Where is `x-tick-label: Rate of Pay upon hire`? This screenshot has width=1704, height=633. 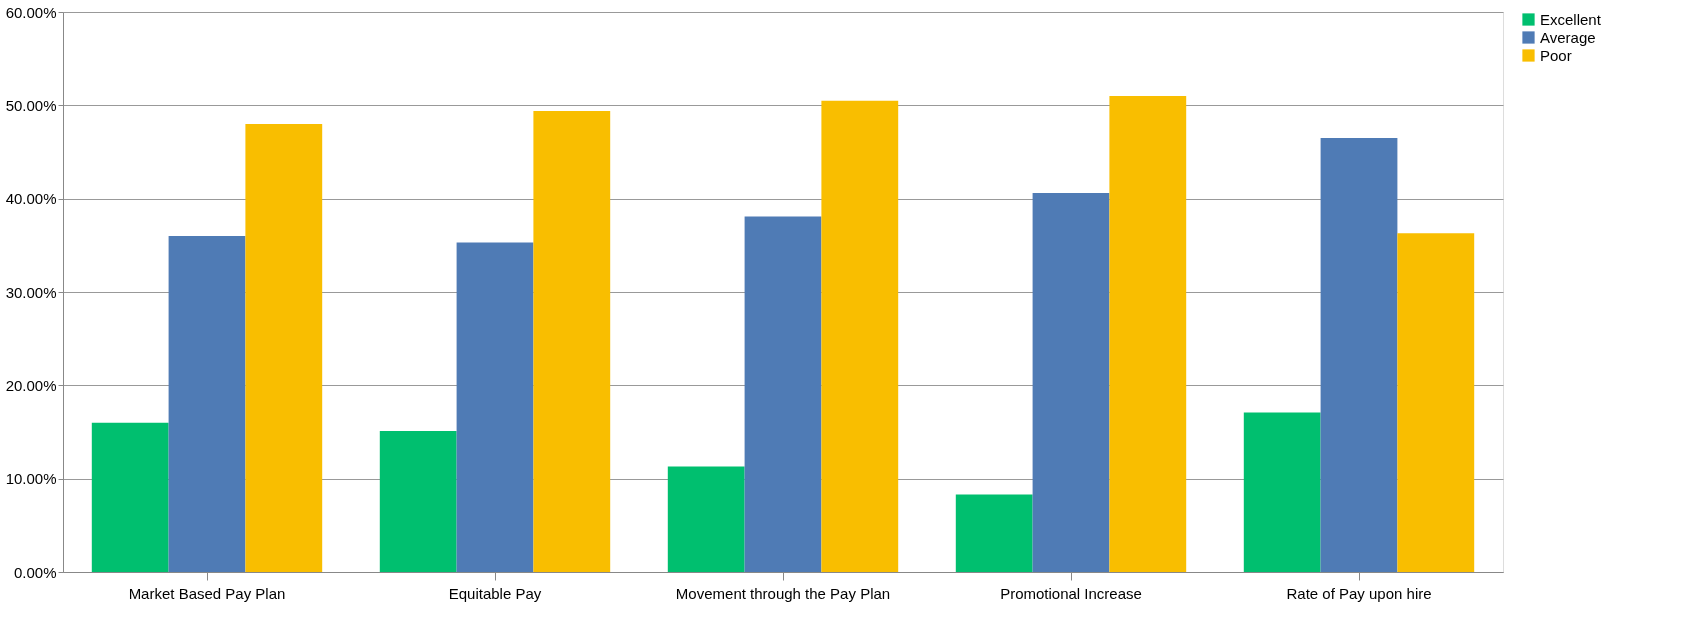 x-tick-label: Rate of Pay upon hire is located at coordinates (1359, 593).